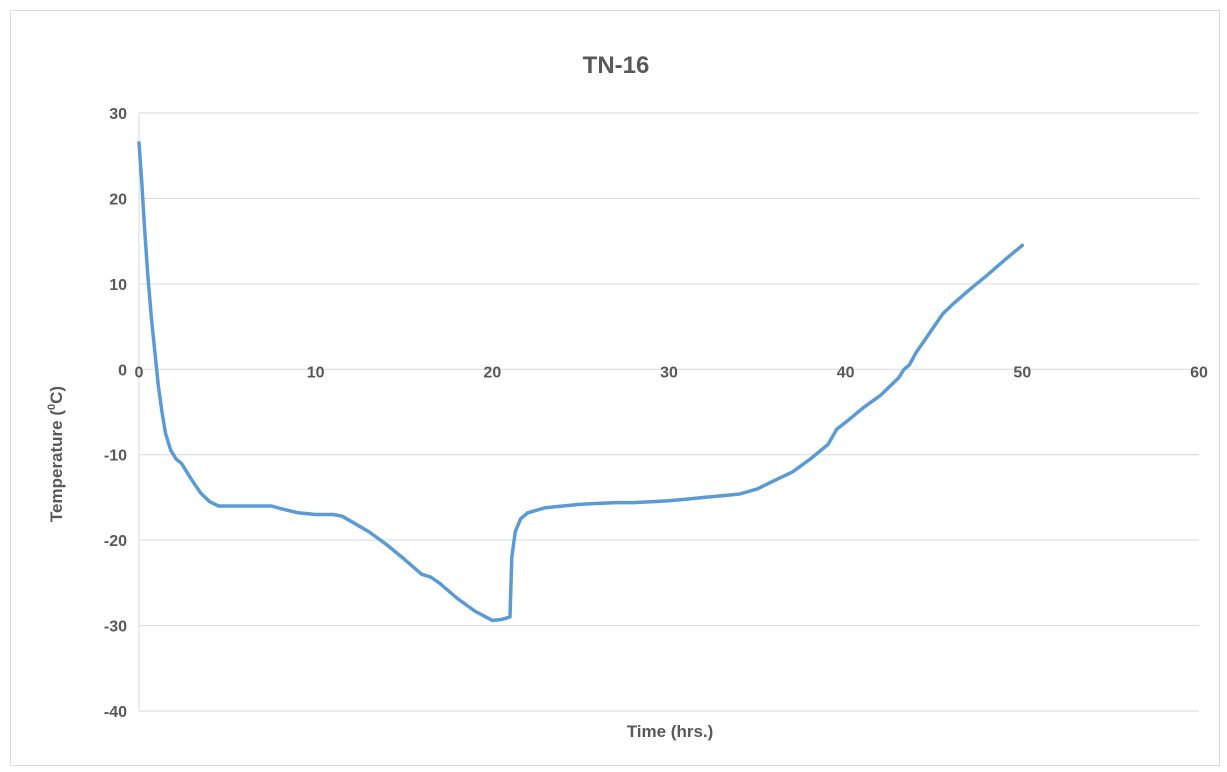 The height and width of the screenshot is (772, 1227). I want to click on x-tick-label: 10, so click(316, 372).